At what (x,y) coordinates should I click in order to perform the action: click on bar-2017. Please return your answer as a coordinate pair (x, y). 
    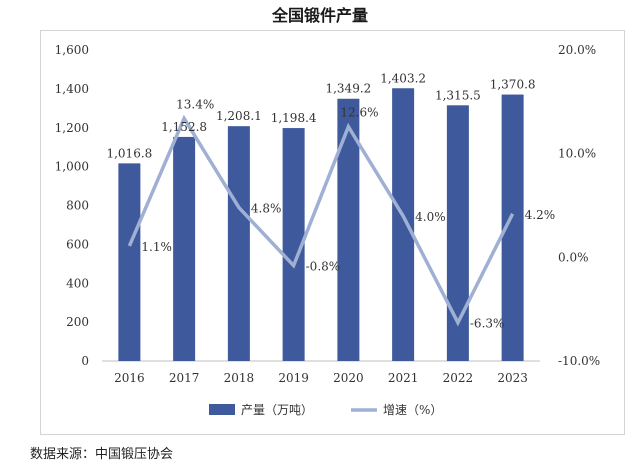
    Looking at the image, I should click on (184, 248).